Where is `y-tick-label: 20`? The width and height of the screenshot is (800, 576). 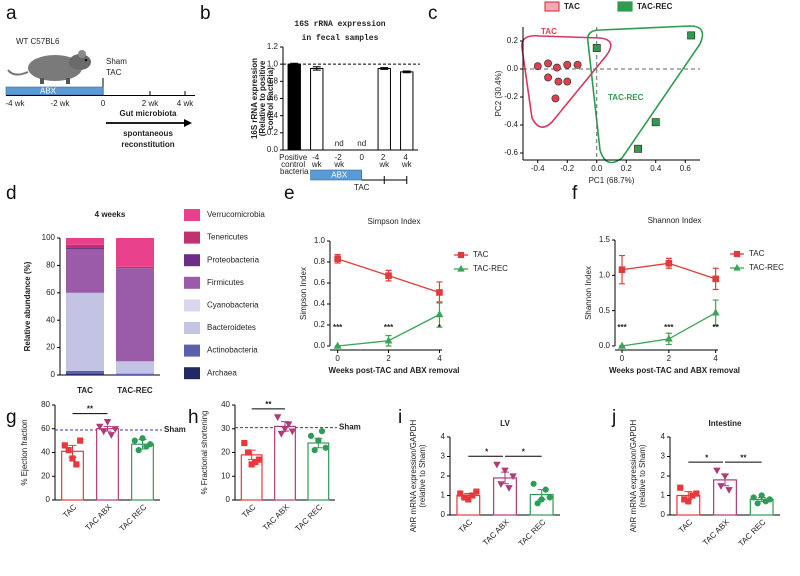
y-tick-label: 20 is located at coordinates (50, 347).